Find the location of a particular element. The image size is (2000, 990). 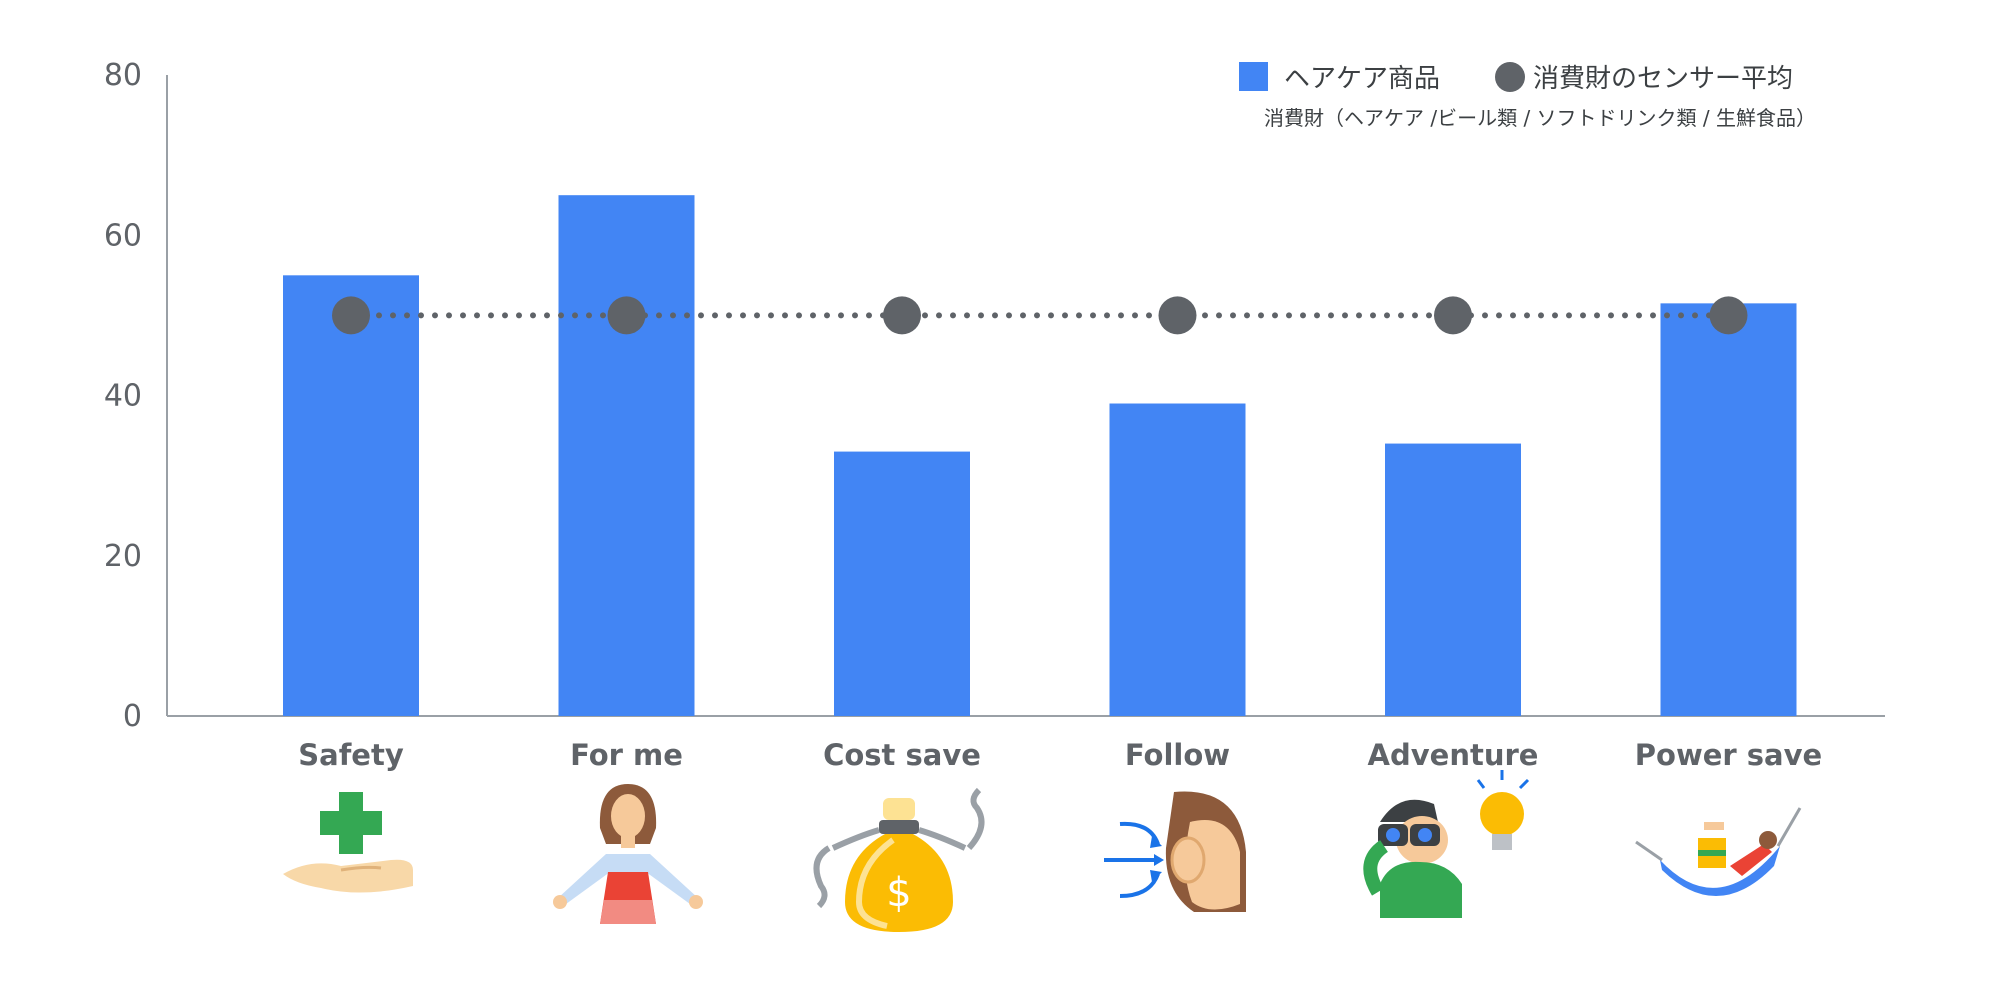

category-label: Adventure is located at coordinates (1453, 755).